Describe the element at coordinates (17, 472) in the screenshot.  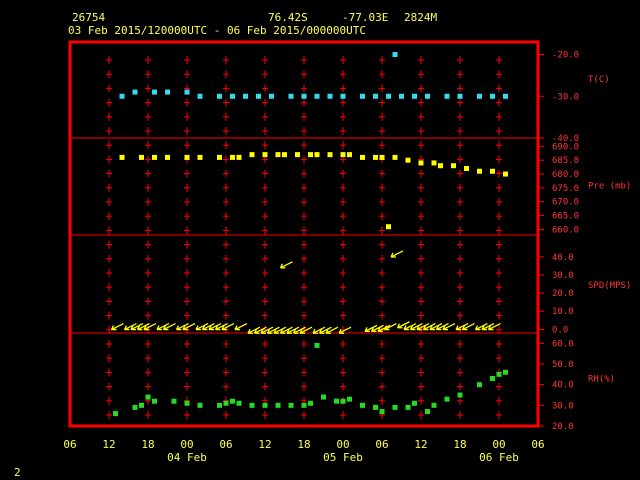
I see `page-number: 2` at that location.